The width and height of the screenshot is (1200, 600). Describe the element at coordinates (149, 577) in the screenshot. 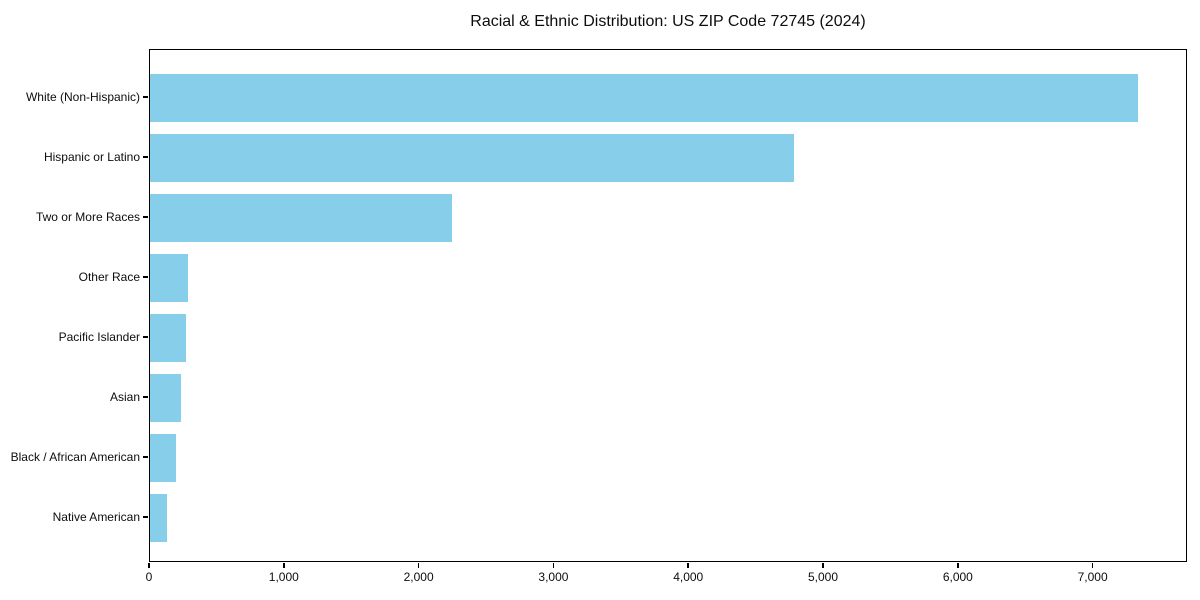

I see `x-tick-label: 0` at that location.